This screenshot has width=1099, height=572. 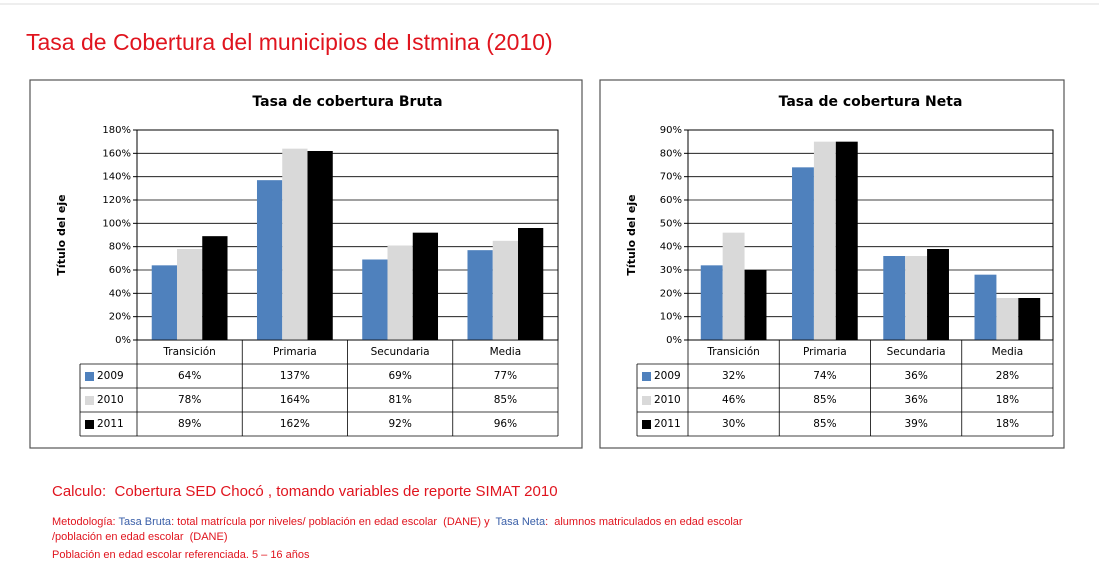 What do you see at coordinates (295, 376) in the screenshot?
I see `data-label: 137%` at bounding box center [295, 376].